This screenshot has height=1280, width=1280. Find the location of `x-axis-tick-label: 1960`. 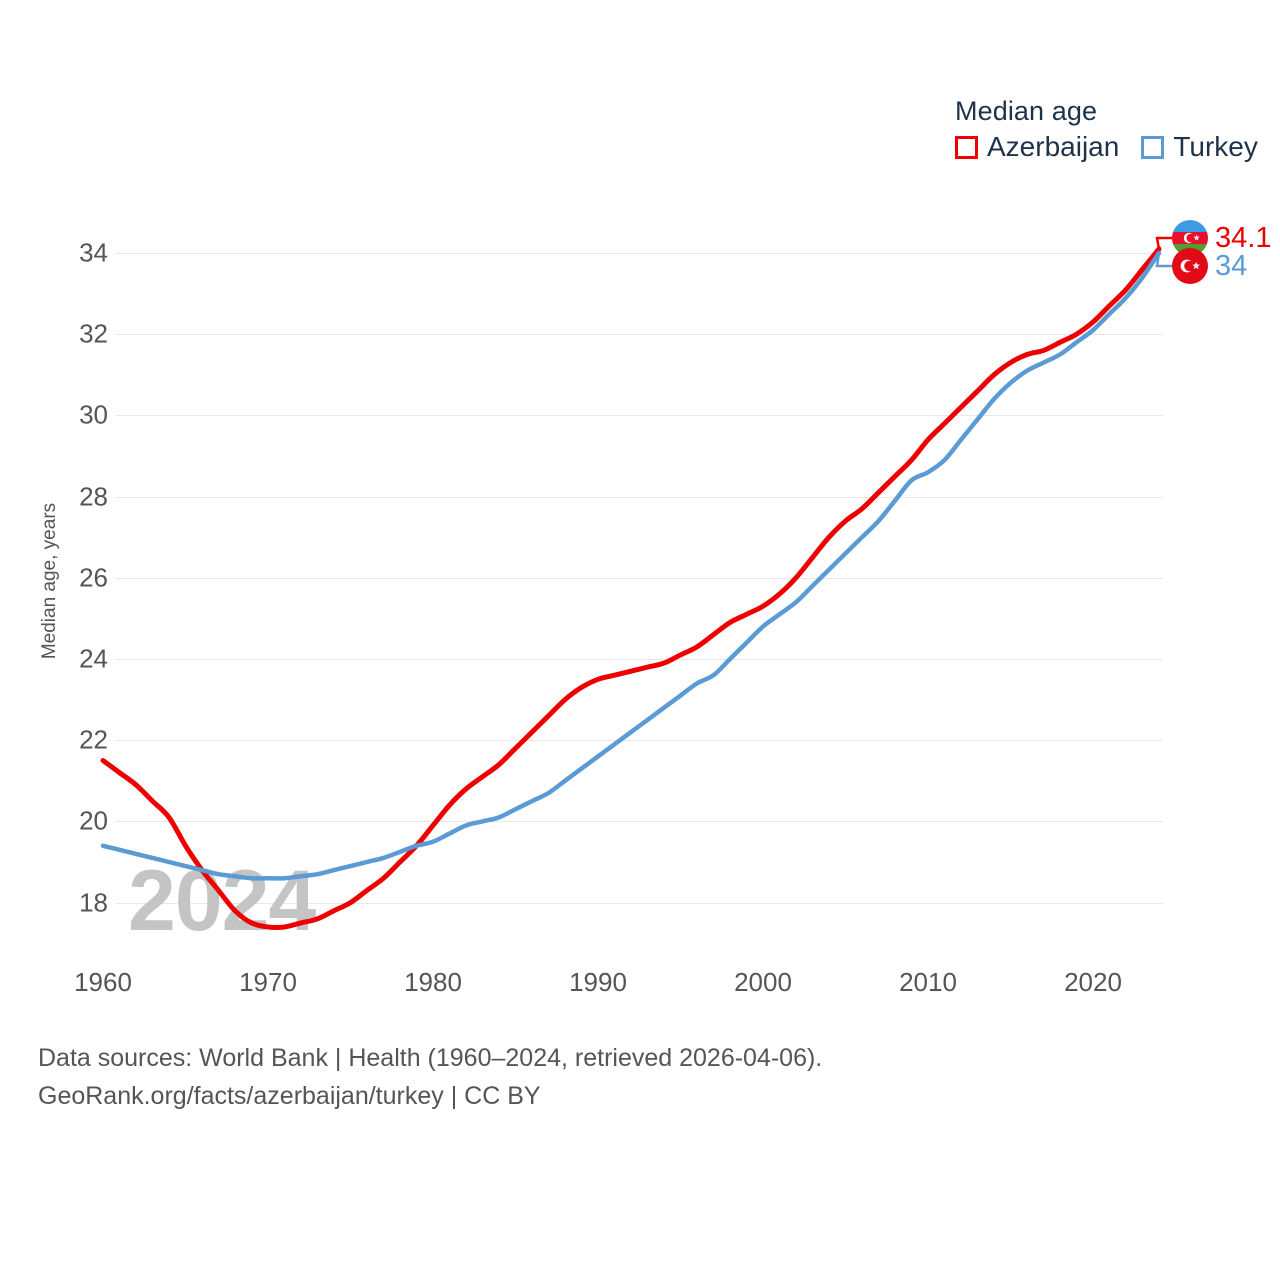

x-axis-tick-label: 1960 is located at coordinates (103, 982).